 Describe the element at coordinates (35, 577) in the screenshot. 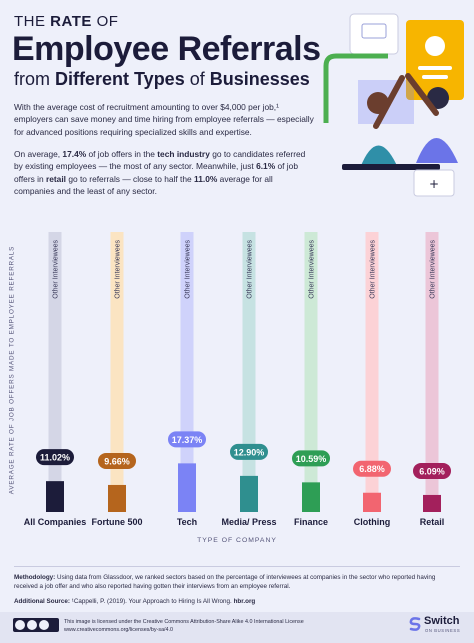

I see `methodology-label: Methodology:` at that location.